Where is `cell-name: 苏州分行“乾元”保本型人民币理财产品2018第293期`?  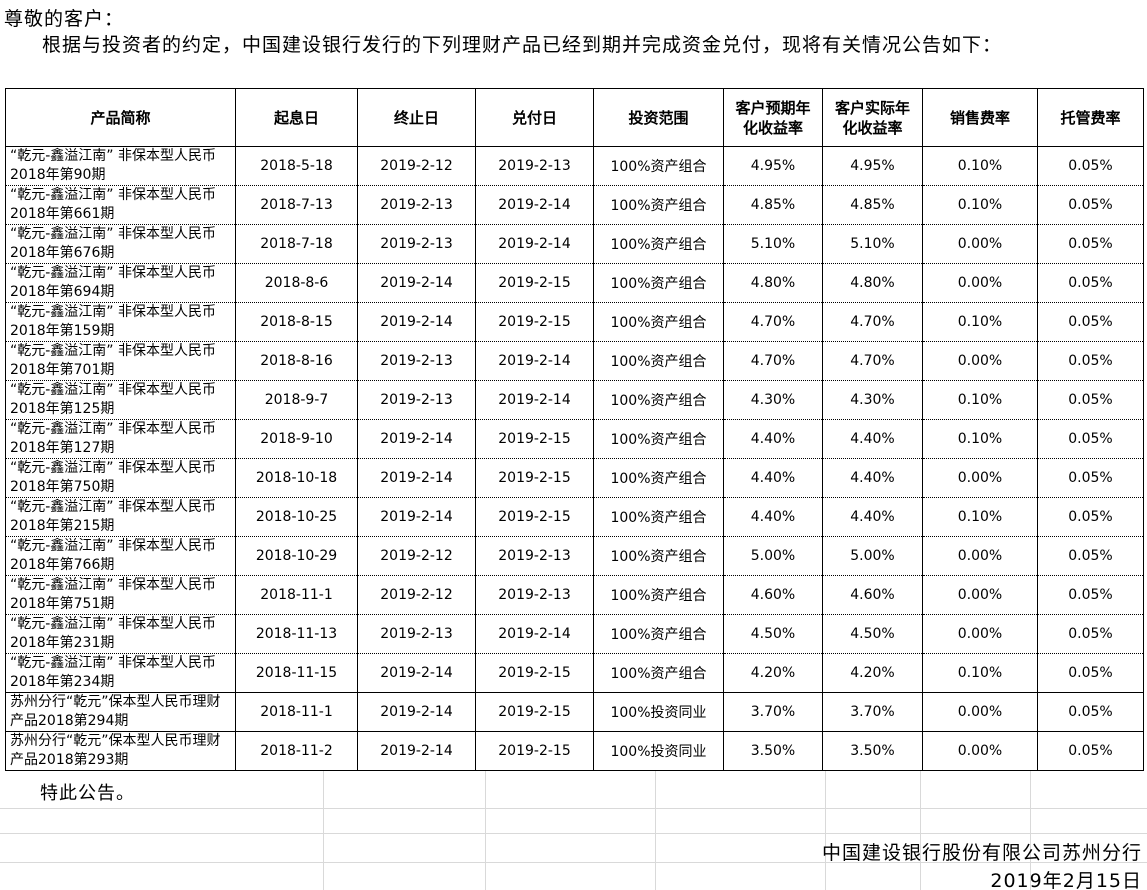
cell-name: 苏州分行“乾元”保本型人民币理财产品2018第293期 is located at coordinates (120, 751).